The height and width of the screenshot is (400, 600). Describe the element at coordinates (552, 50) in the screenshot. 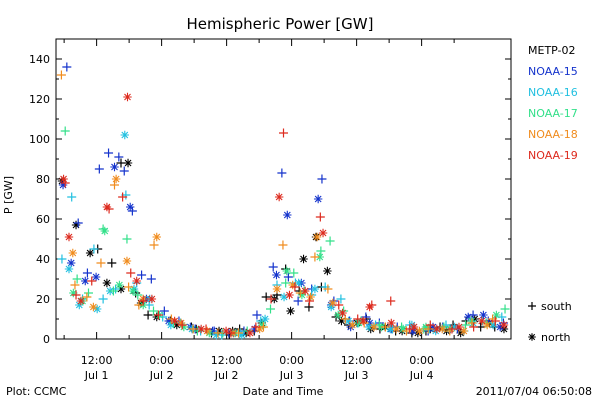

I see `legend-entry: METP-02` at that location.